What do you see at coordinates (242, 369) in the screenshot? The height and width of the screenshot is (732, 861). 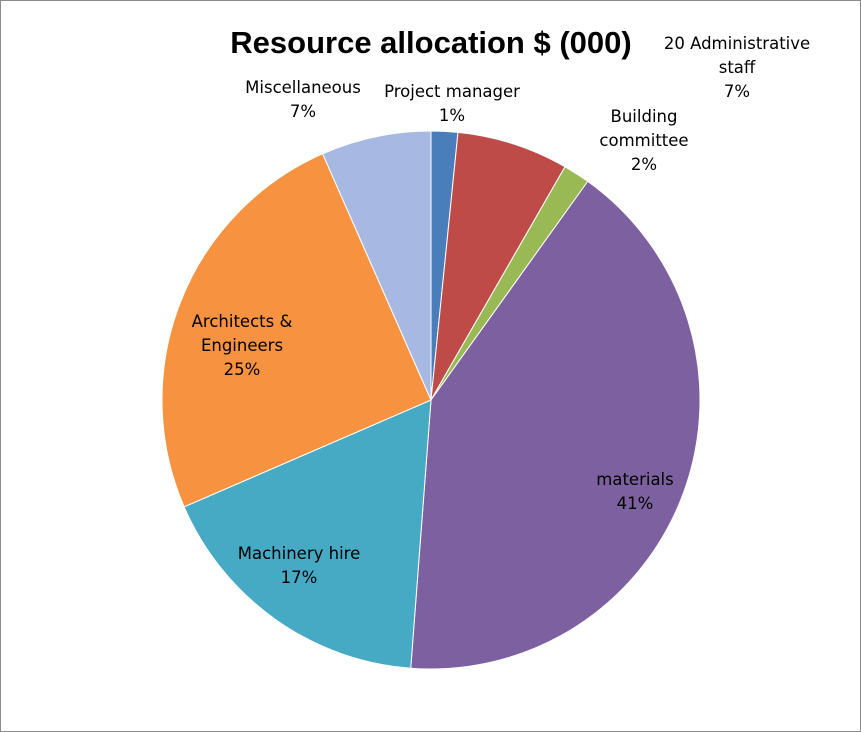 I see `slice-percent: 25%` at bounding box center [242, 369].